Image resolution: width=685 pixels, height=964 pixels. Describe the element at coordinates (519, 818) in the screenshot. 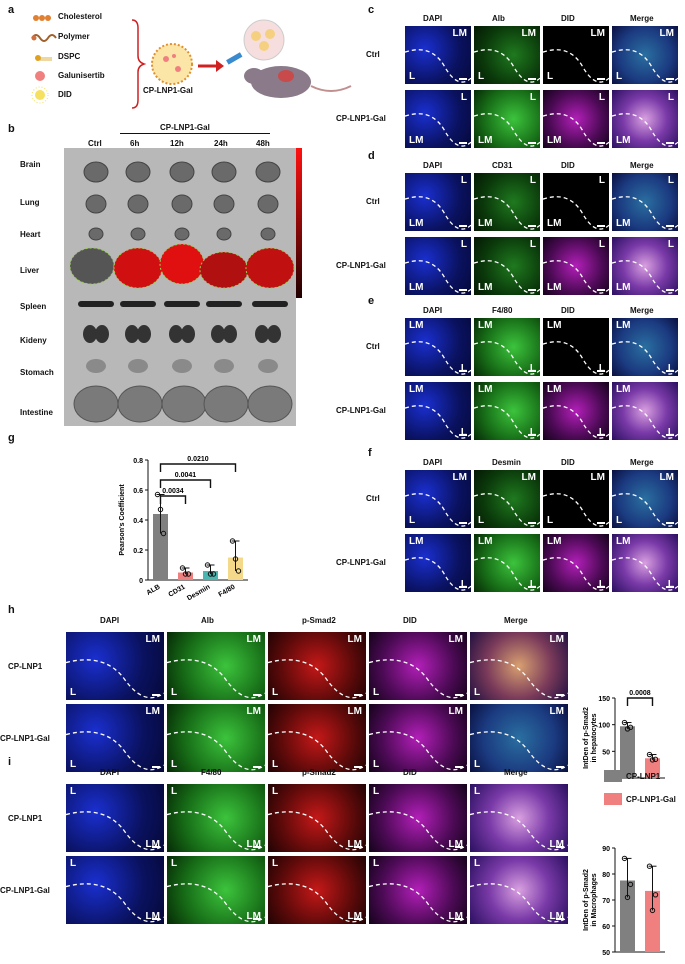

I see `micrograph-i-0-4: L LM` at that location.